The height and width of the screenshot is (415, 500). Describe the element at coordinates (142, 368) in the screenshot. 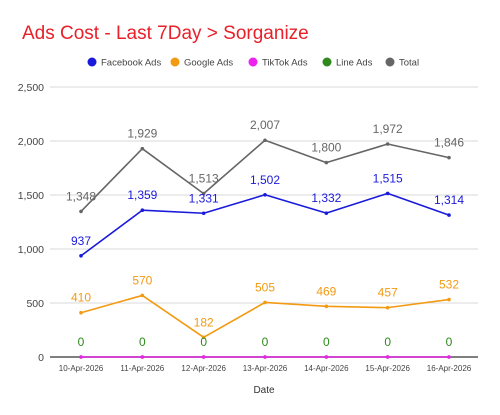

I see `x-tick-label: 11-Apr-2026` at that location.